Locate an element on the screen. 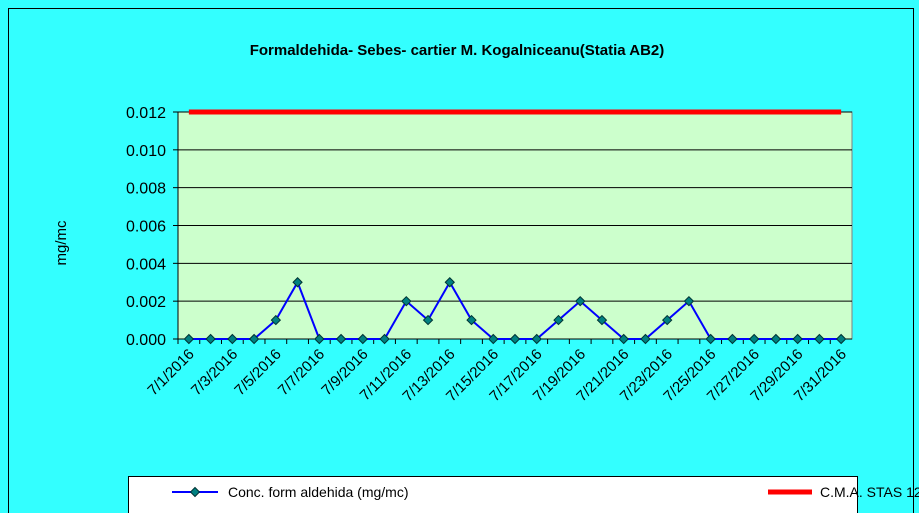  y-axis-label: mg/mc is located at coordinates (61, 243).